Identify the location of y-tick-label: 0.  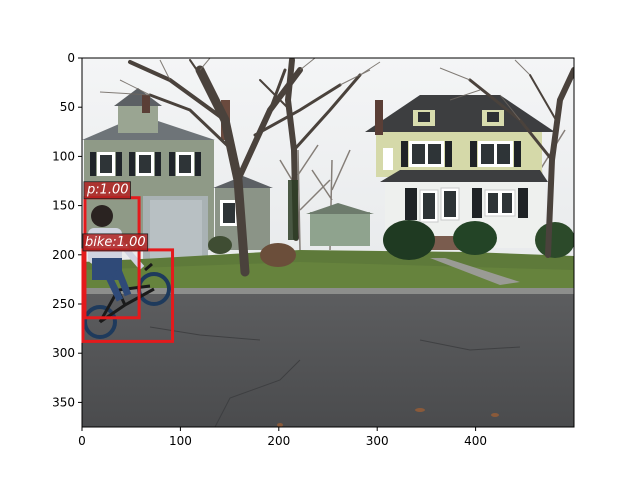
(71, 58).